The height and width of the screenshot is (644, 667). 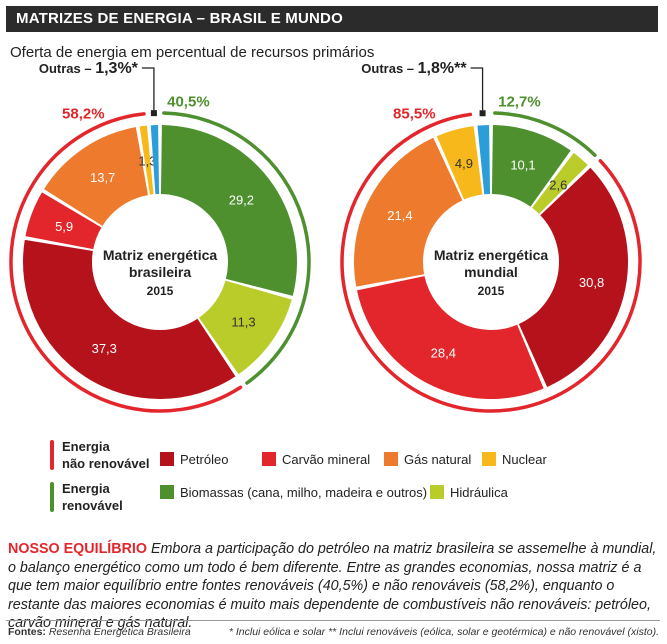 I want to click on slice-mundo-hidraulica, so click(x=560, y=183).